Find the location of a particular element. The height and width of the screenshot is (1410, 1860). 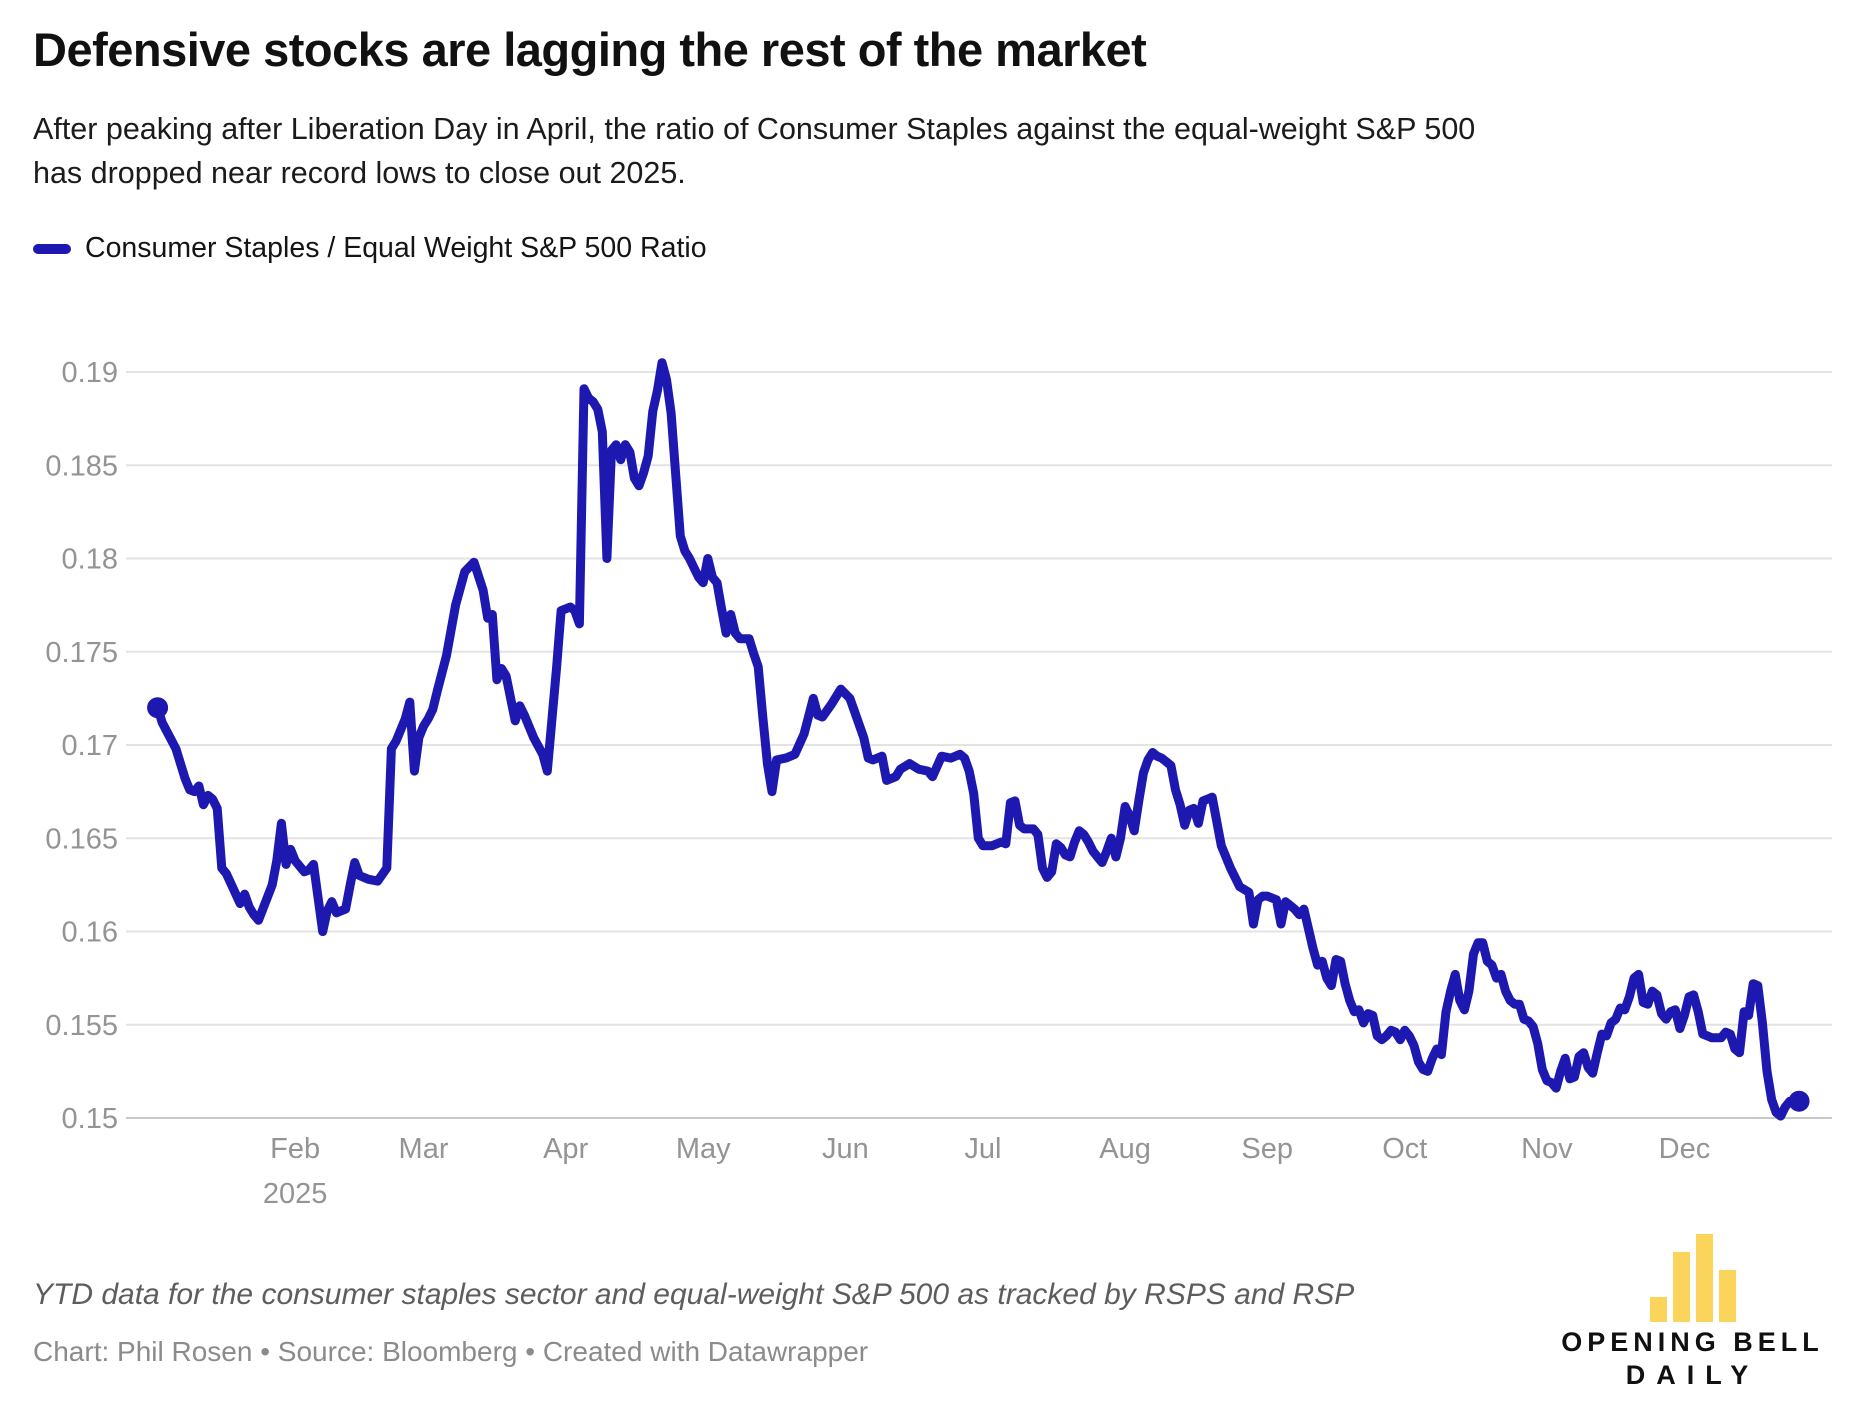

x-tick-label: Dec is located at coordinates (1685, 1149).